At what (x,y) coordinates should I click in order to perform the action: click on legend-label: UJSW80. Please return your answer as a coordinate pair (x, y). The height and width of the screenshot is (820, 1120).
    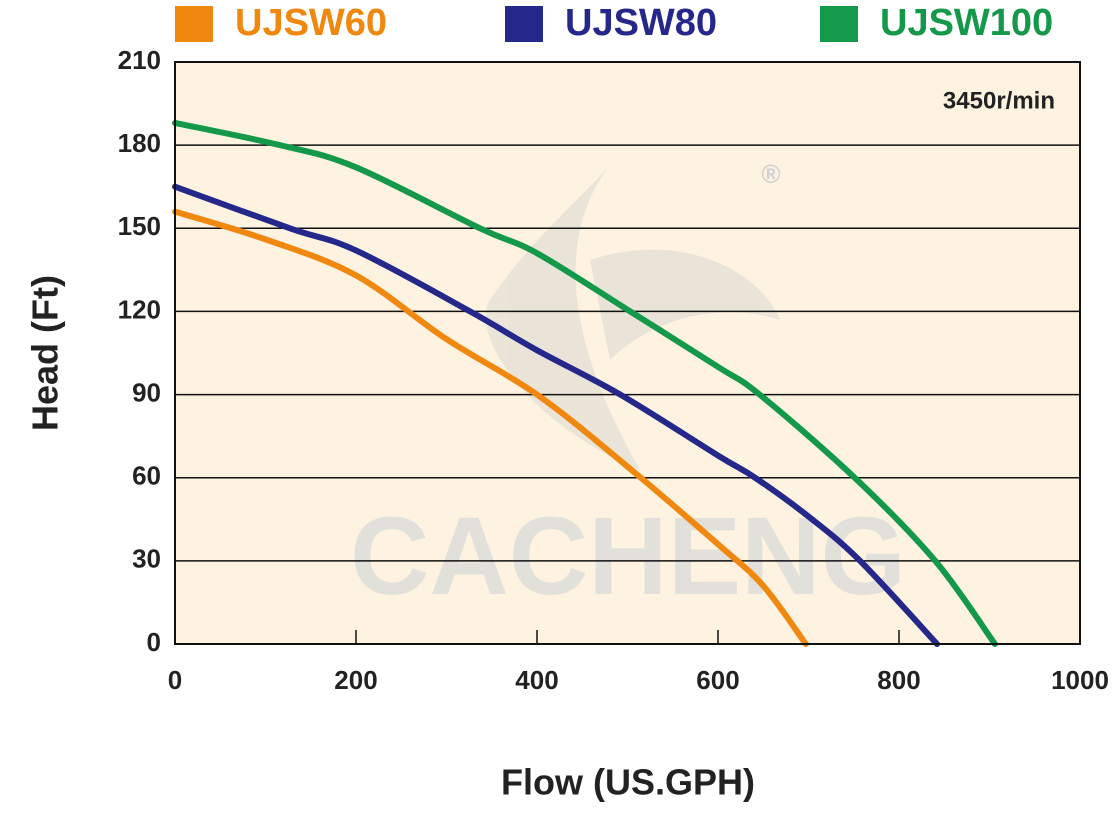
    Looking at the image, I should click on (641, 23).